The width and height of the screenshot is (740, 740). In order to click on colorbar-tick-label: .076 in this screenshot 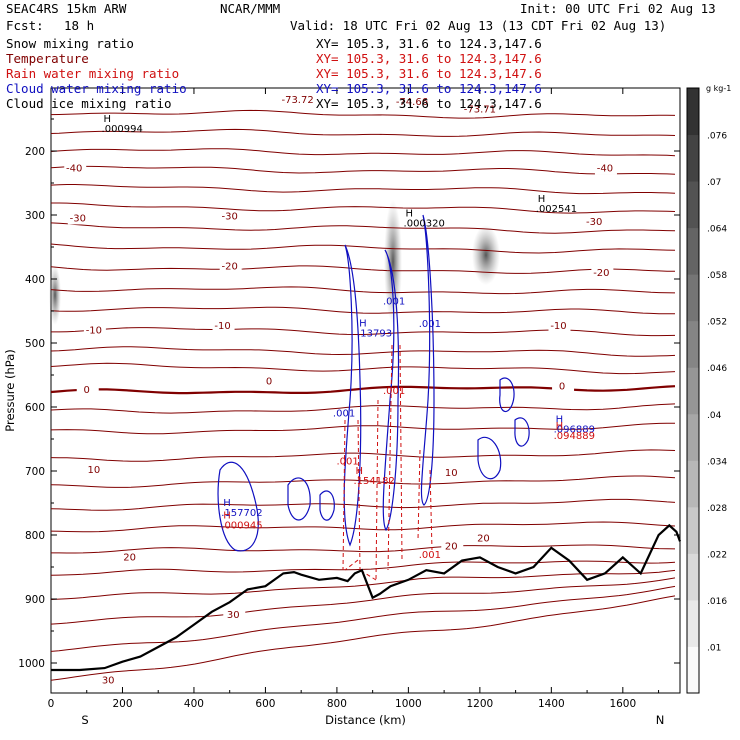, I will do `click(717, 137)`.